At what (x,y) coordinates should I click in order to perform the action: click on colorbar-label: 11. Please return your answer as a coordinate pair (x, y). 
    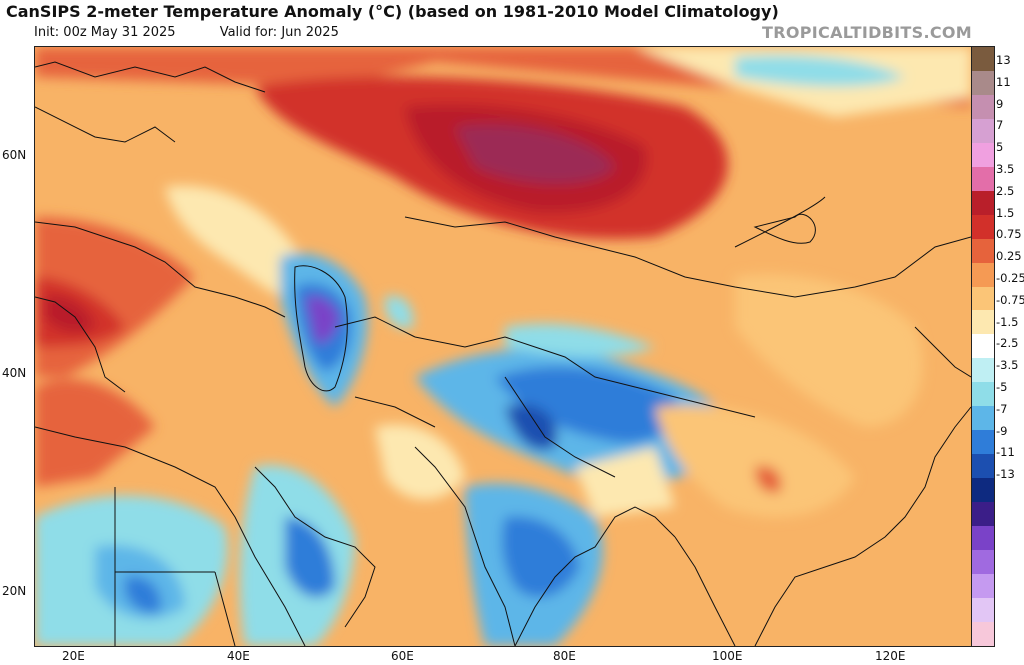
    Looking at the image, I should click on (1003, 81).